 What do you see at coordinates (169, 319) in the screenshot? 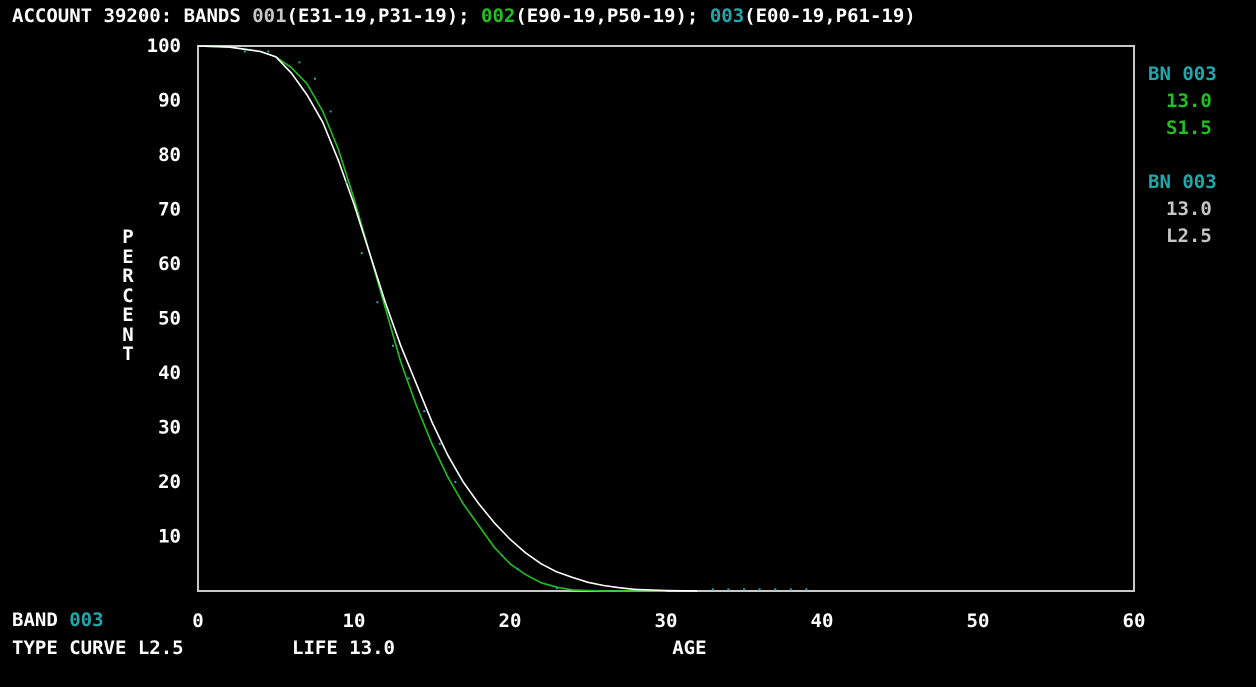
I see `y-tick-label: 50` at bounding box center [169, 319].